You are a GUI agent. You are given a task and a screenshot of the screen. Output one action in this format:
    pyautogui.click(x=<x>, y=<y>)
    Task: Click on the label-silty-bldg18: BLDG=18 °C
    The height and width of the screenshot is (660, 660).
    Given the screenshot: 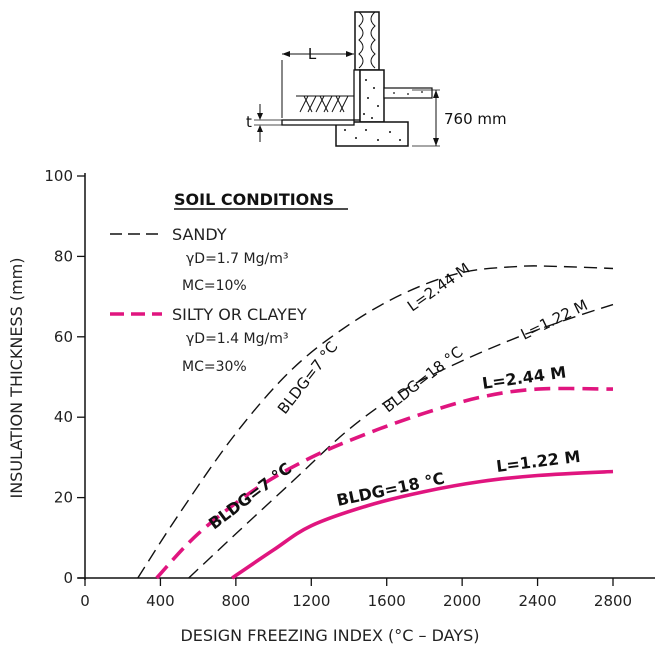 What is the action you would take?
    pyautogui.click(x=390, y=488)
    